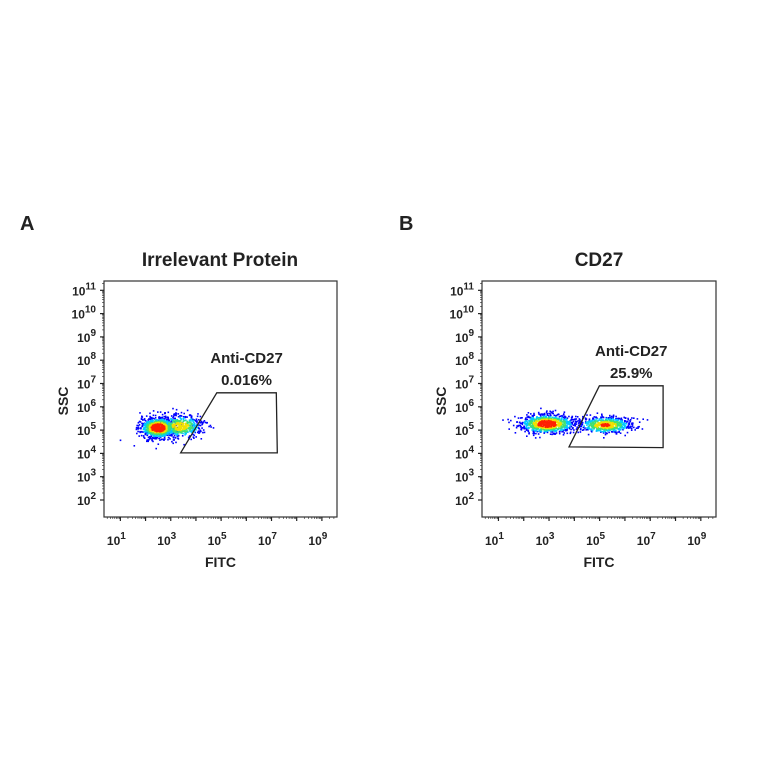 The width and height of the screenshot is (764, 769). Describe the element at coordinates (575, 423) in the screenshot. I see `scatter-points` at that location.